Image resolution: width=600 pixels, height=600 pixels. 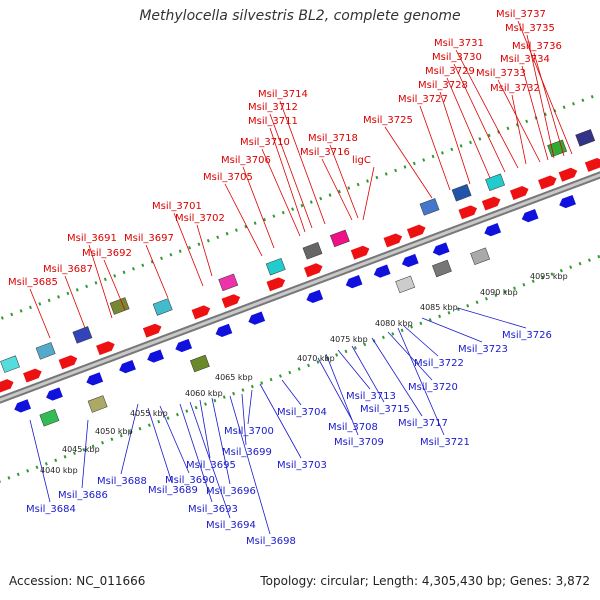 I want to click on scale-tick-label: 4090 kbp, so click(x=499, y=292).